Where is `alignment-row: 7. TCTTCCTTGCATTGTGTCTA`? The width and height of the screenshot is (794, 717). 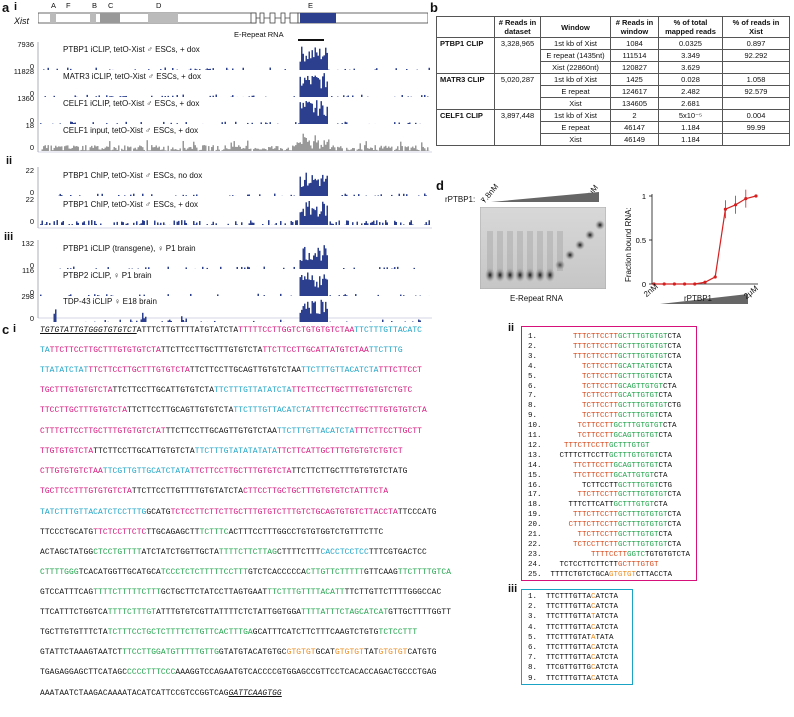
alignment-row: 7. TCTTCCTTGCATTGTGTCTA is located at coordinates (600, 396).